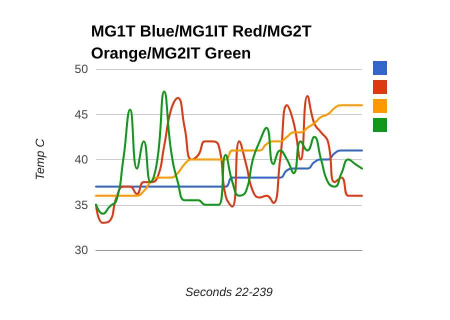 This screenshot has width=450, height=320. What do you see at coordinates (229, 292) in the screenshot?
I see `x-axis-title: Seconds 22-239` at bounding box center [229, 292].